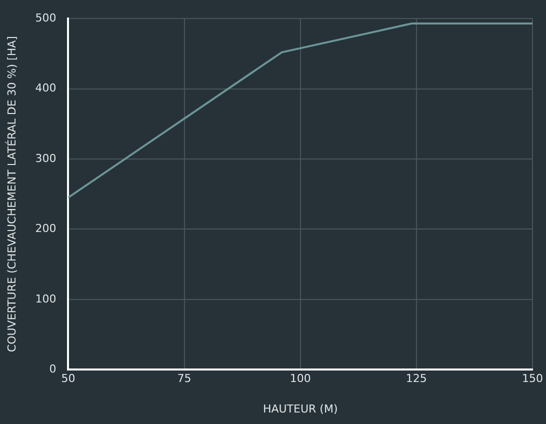 Image resolution: width=546 pixels, height=424 pixels. What do you see at coordinates (532, 379) in the screenshot?
I see `x-tick-label: 150` at bounding box center [532, 379].